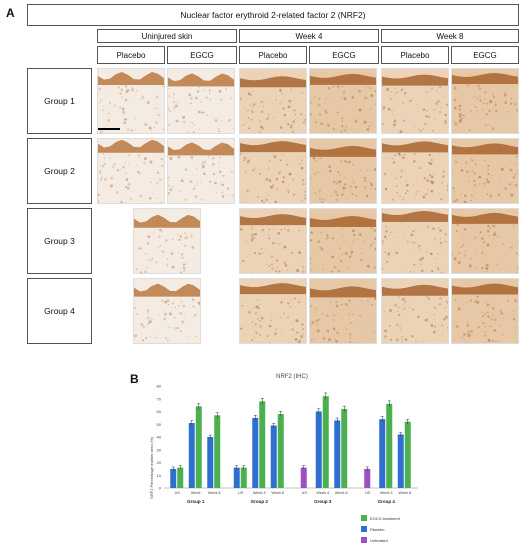  Describe the element at coordinates (167, 36) in the screenshot. I see `timepoint-uninjured: Uninjured skin` at that location.